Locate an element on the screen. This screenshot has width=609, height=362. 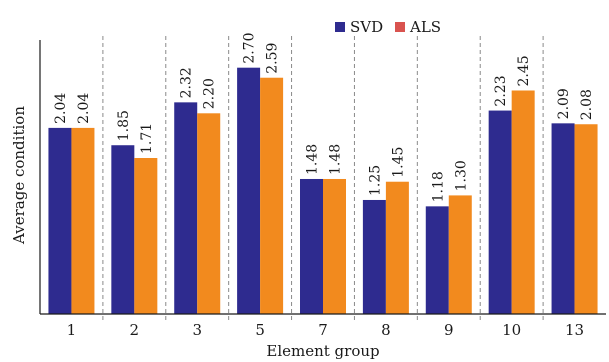
x-tick-label: 3 is located at coordinates (197, 330).